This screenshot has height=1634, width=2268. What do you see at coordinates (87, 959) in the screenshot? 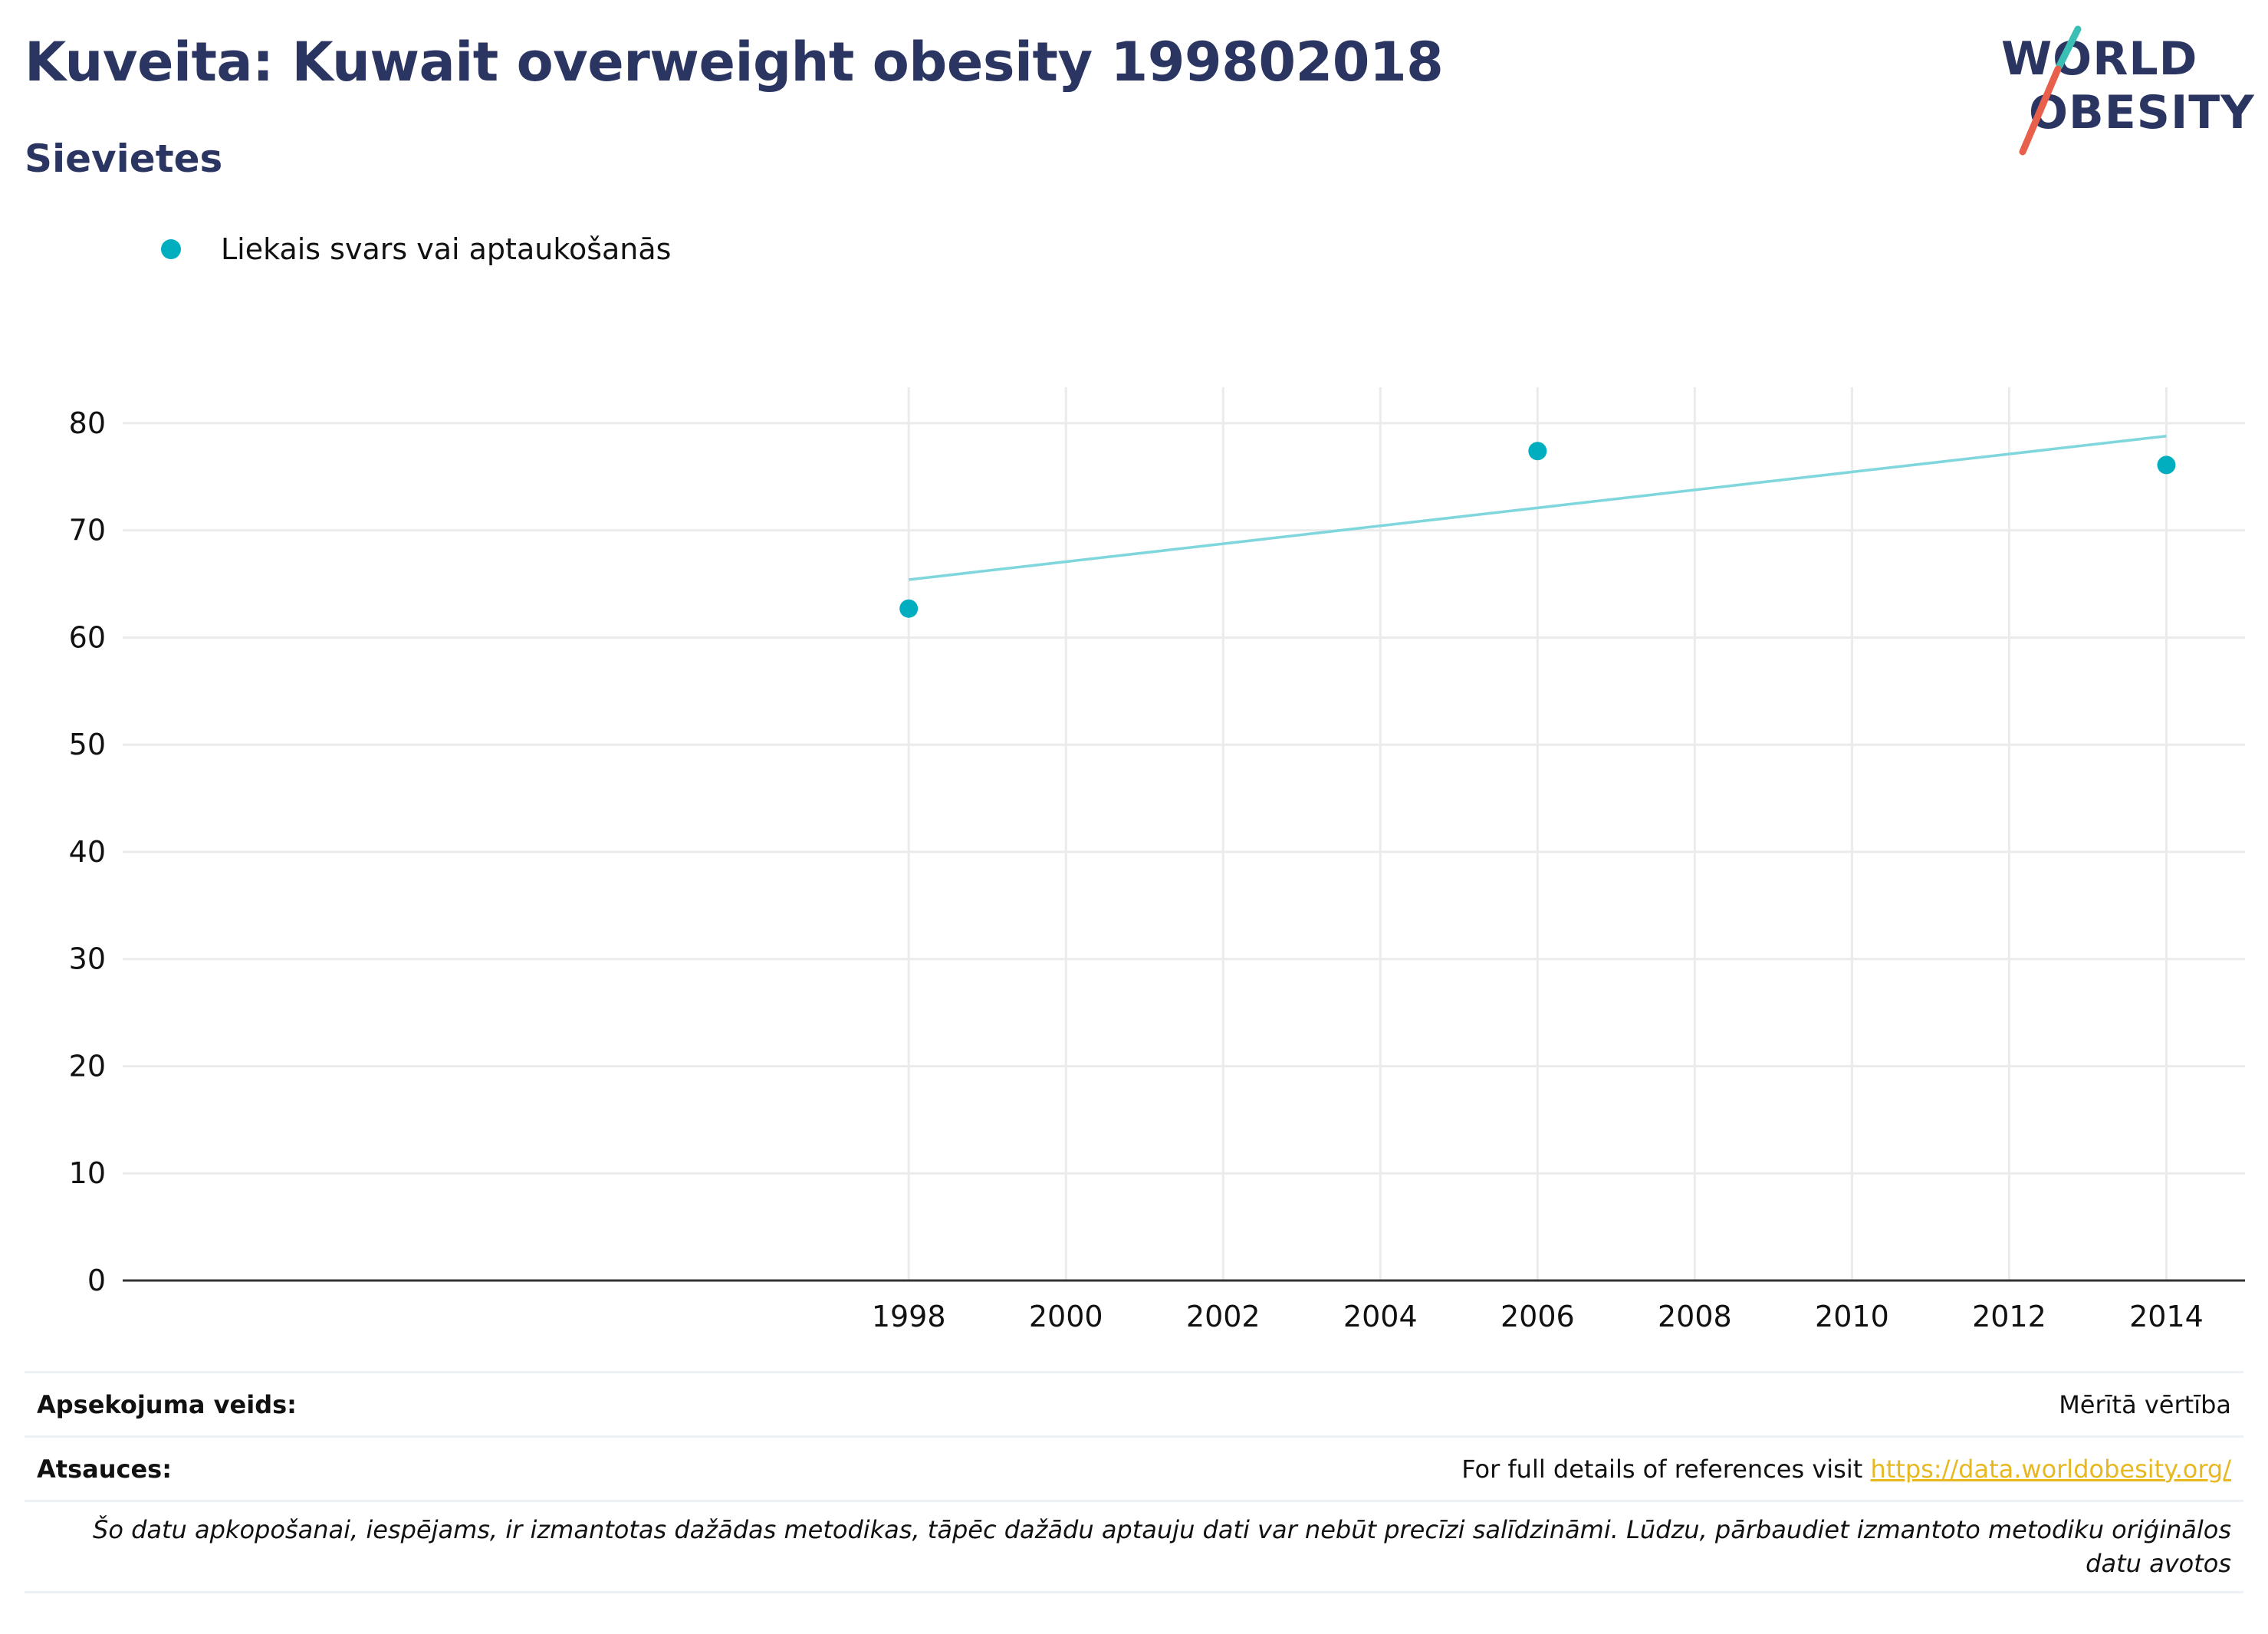
I see `y-tick-label: 30` at bounding box center [87, 959].